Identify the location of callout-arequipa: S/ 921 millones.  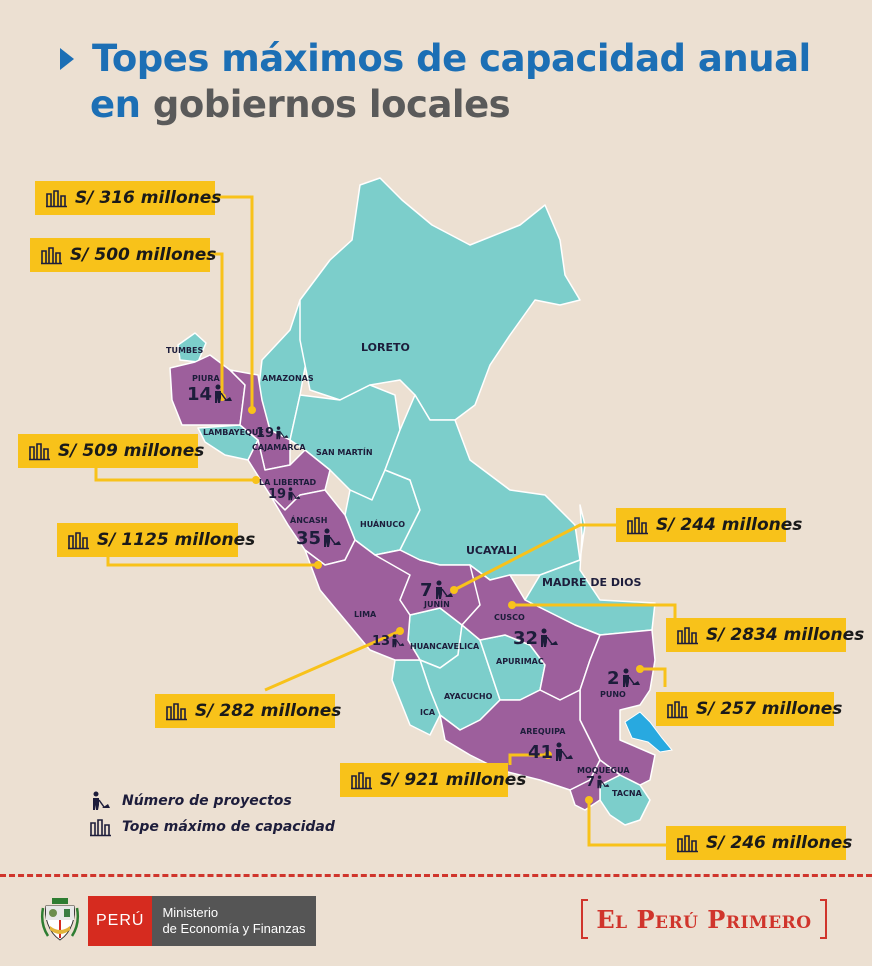
(433, 780).